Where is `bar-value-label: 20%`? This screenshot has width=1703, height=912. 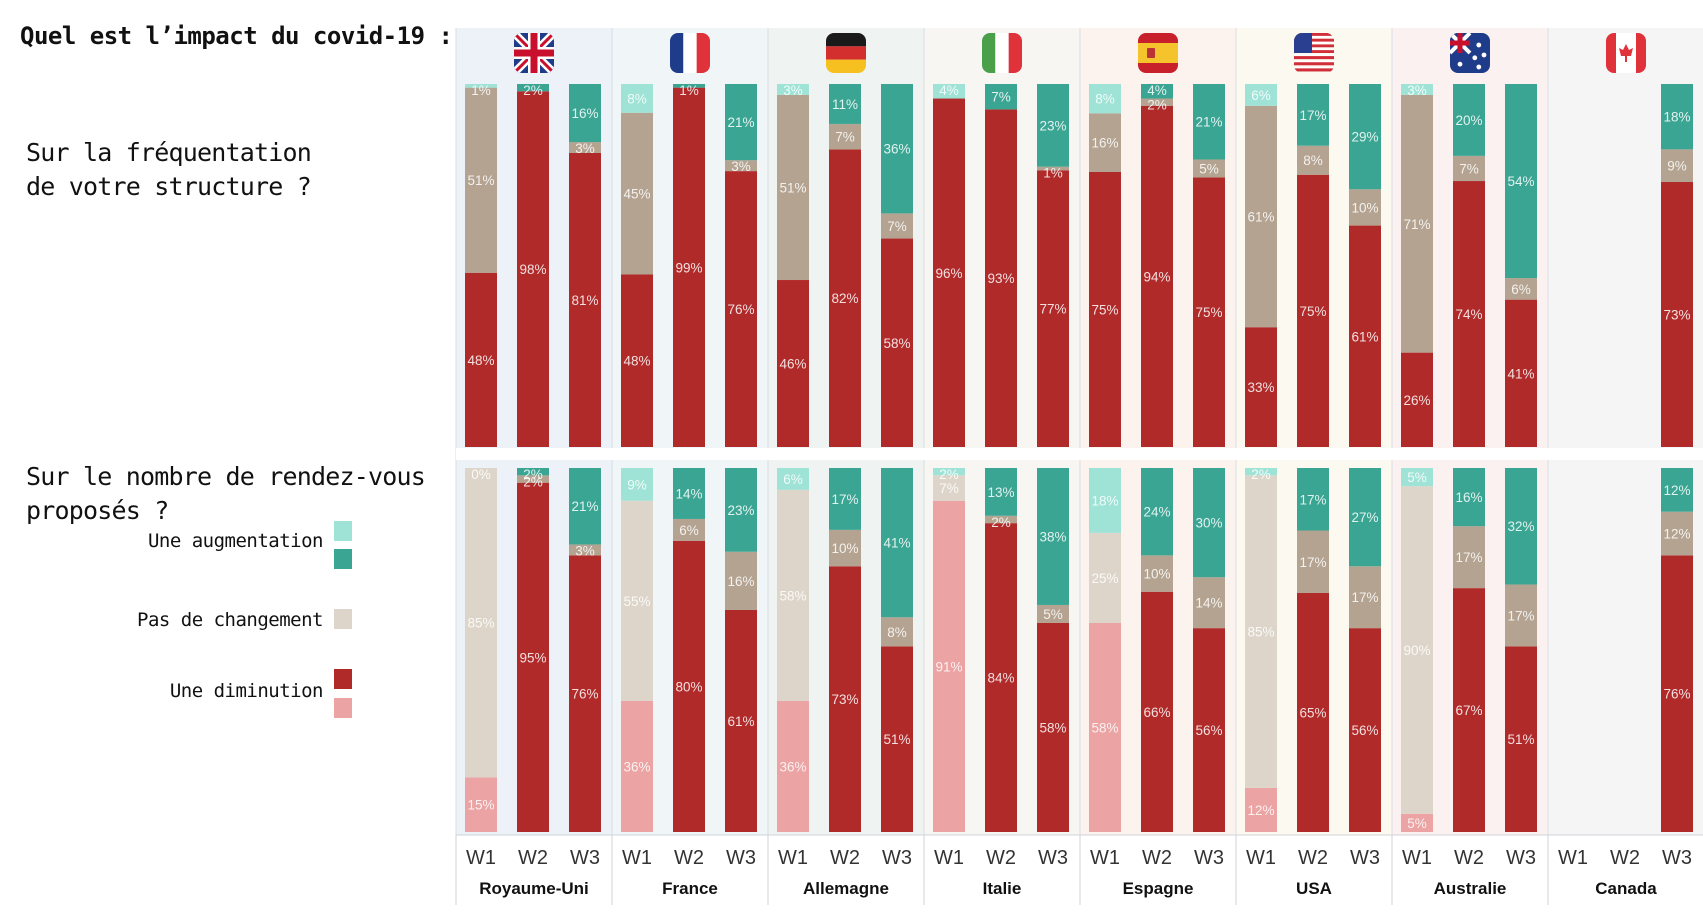
bar-value-label: 20% is located at coordinates (1468, 120).